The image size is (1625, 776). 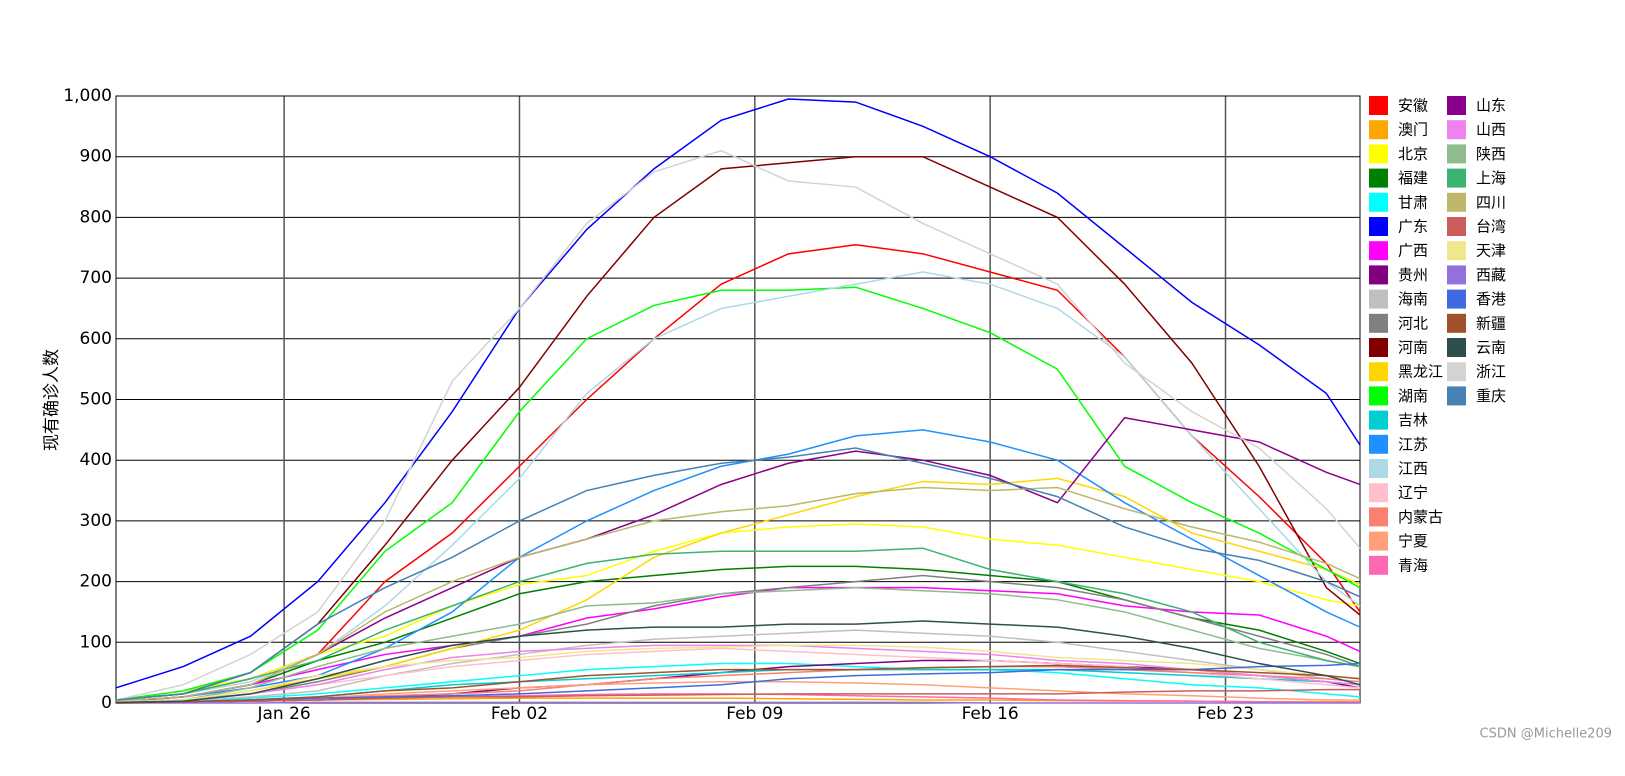 What do you see at coordinates (1413, 444) in the screenshot?
I see `legend-label: 江苏` at bounding box center [1413, 444].